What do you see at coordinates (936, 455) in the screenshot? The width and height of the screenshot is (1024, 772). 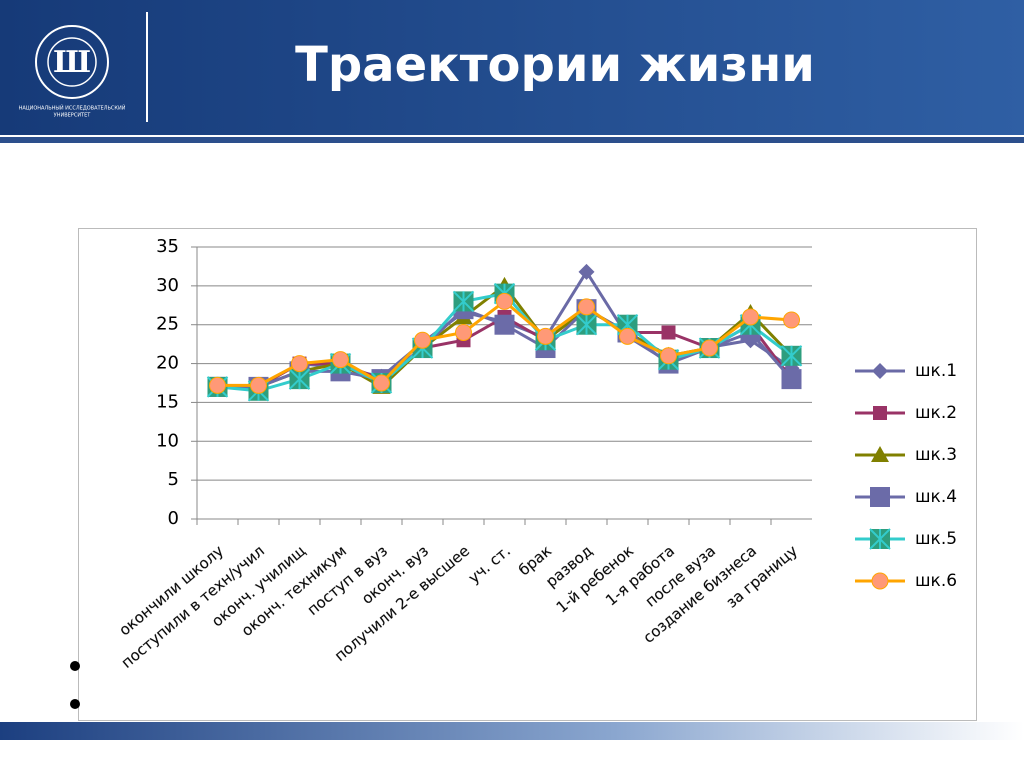 I see `legend-label: шк.3` at bounding box center [936, 455].